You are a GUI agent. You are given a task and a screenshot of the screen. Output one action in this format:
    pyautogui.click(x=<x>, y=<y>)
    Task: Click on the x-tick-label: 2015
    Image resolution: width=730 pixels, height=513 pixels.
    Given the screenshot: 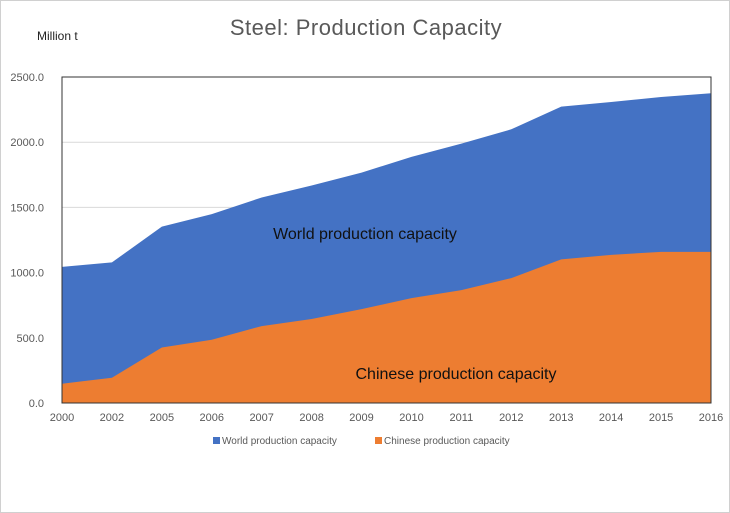 What is the action you would take?
    pyautogui.click(x=661, y=418)
    